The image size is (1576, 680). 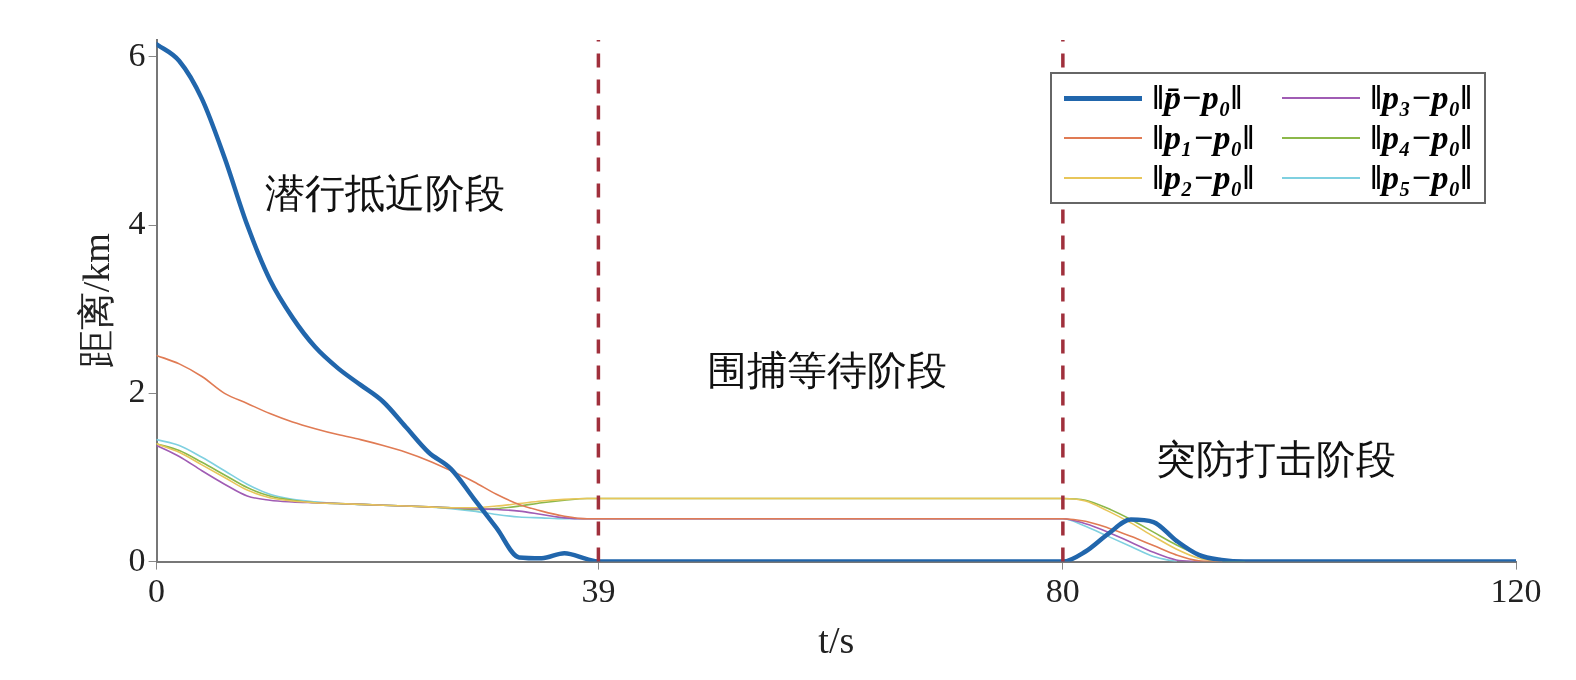 I want to click on x-axis-title: t/s, so click(x=836, y=640).